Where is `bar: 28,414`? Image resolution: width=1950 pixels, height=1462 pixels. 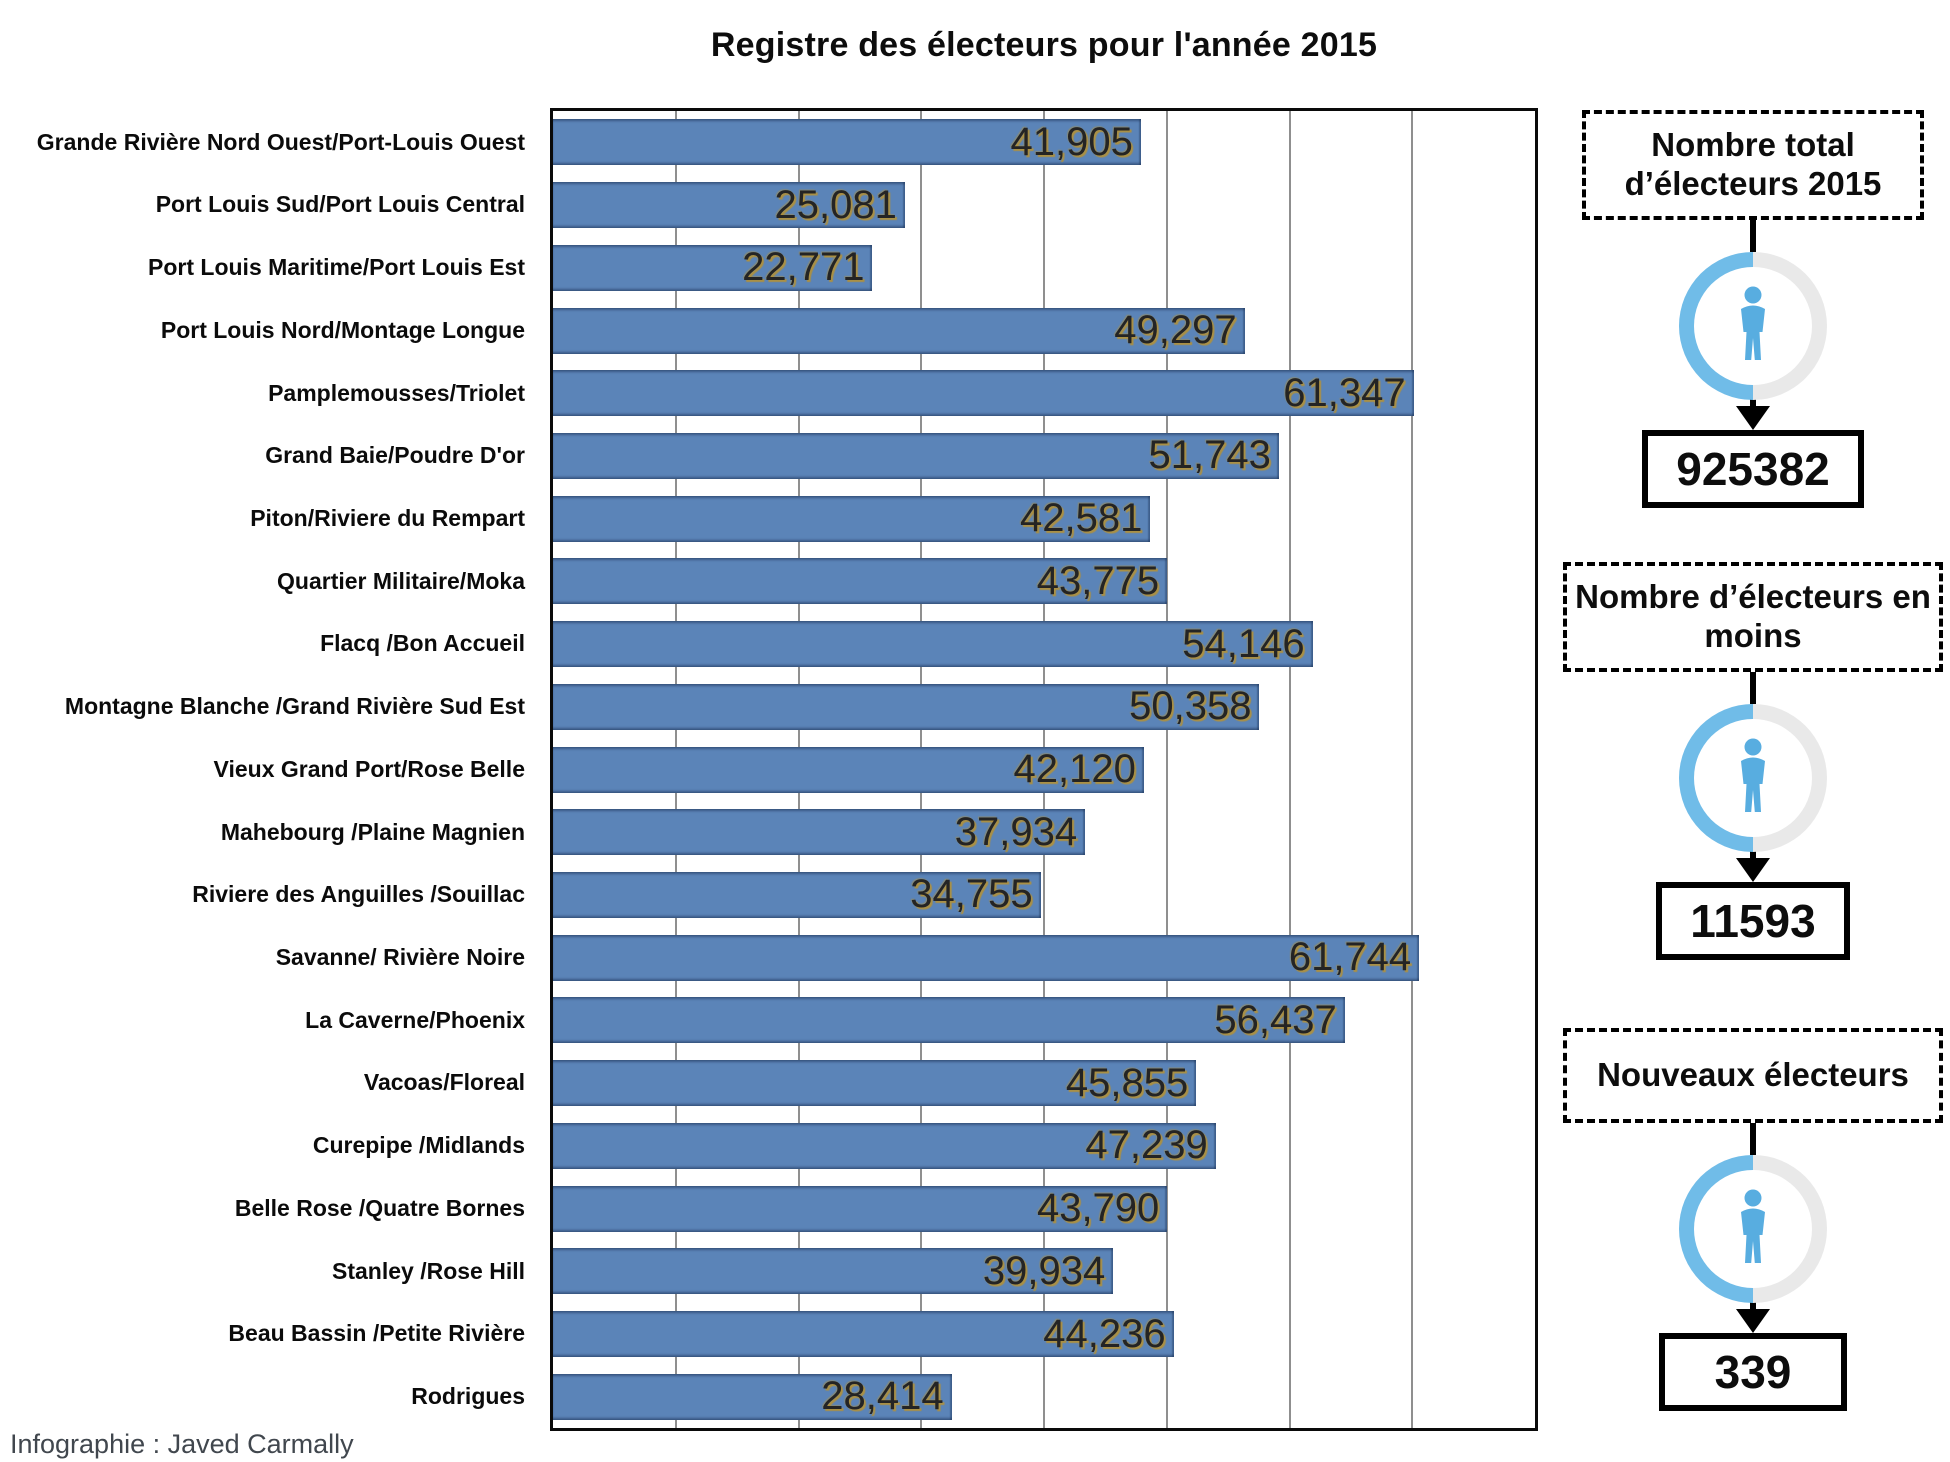
bar: 28,414 is located at coordinates (752, 1396).